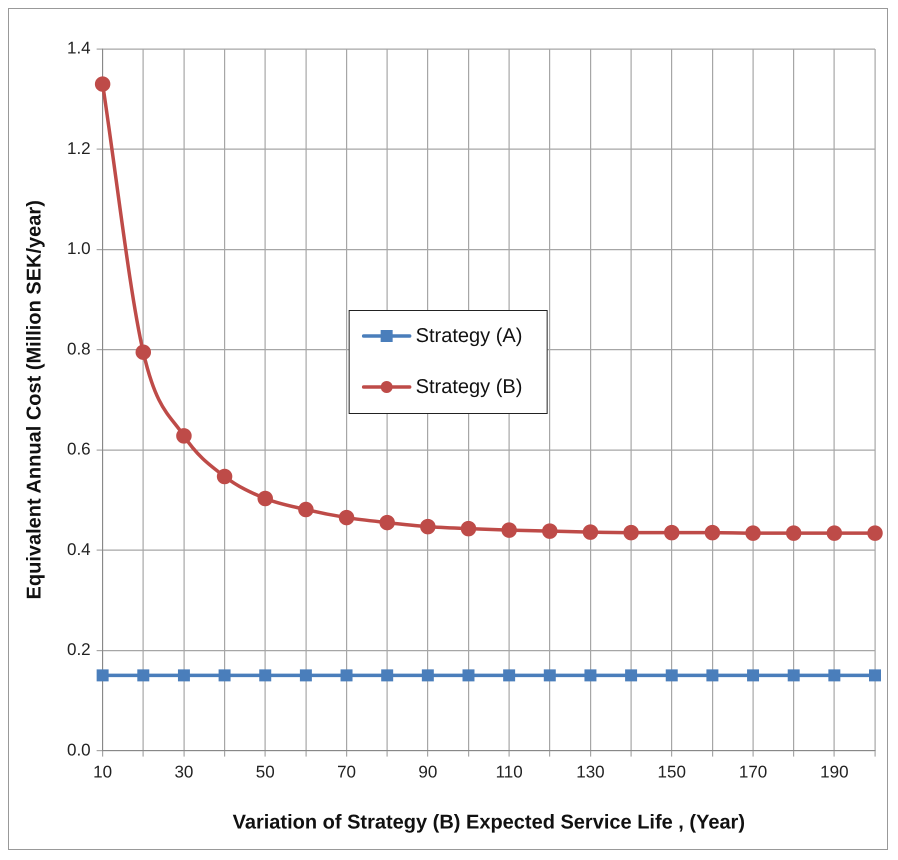 This screenshot has height=860, width=898. I want to click on y-tick-label: 0.4, so click(78, 549).